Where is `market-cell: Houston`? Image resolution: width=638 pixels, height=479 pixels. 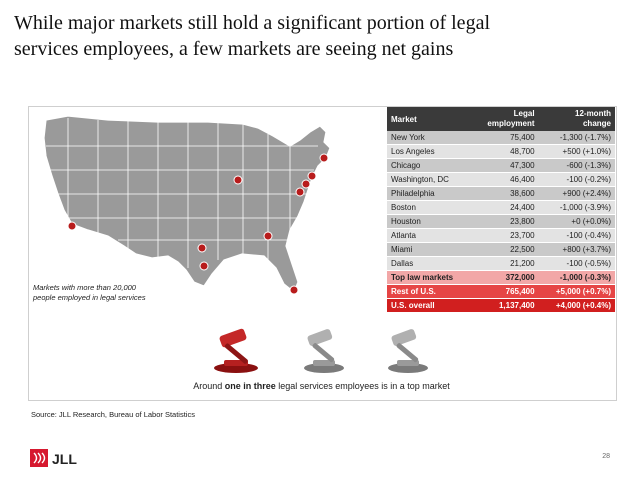
market-cell: Houston is located at coordinates (429, 221).